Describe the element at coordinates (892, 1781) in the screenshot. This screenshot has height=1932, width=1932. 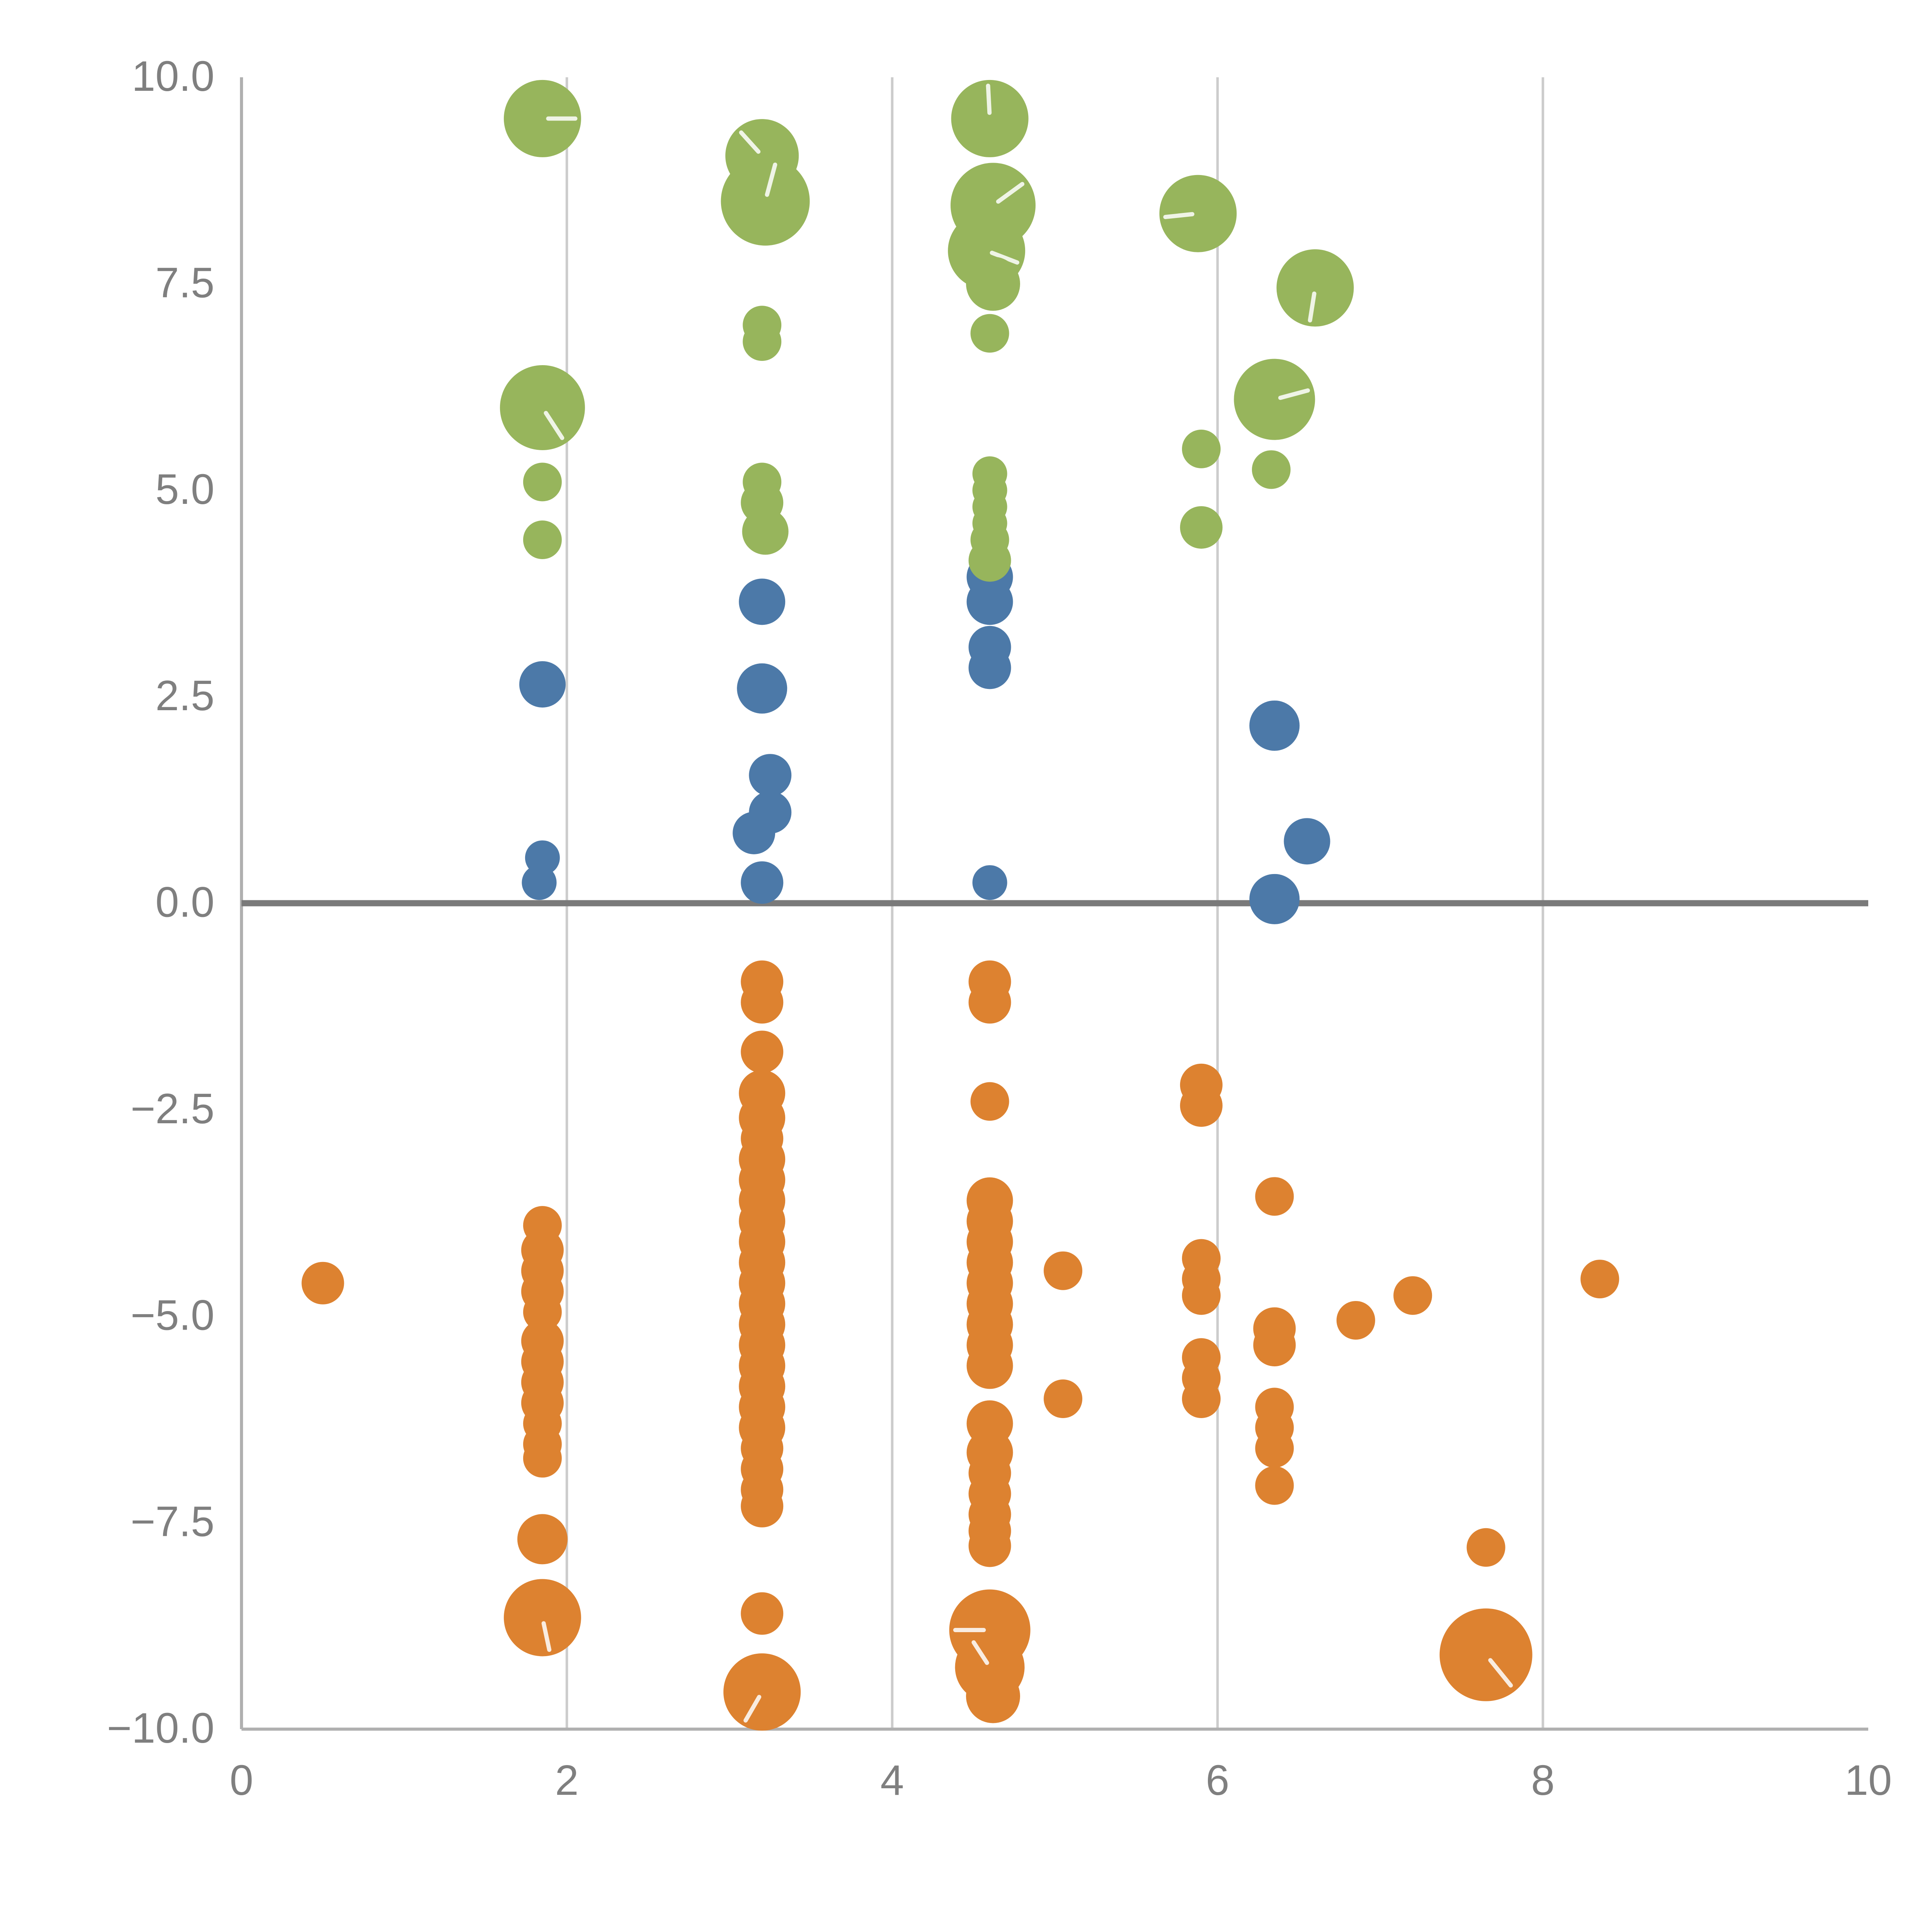
I see `x-tick-label: 4` at that location.